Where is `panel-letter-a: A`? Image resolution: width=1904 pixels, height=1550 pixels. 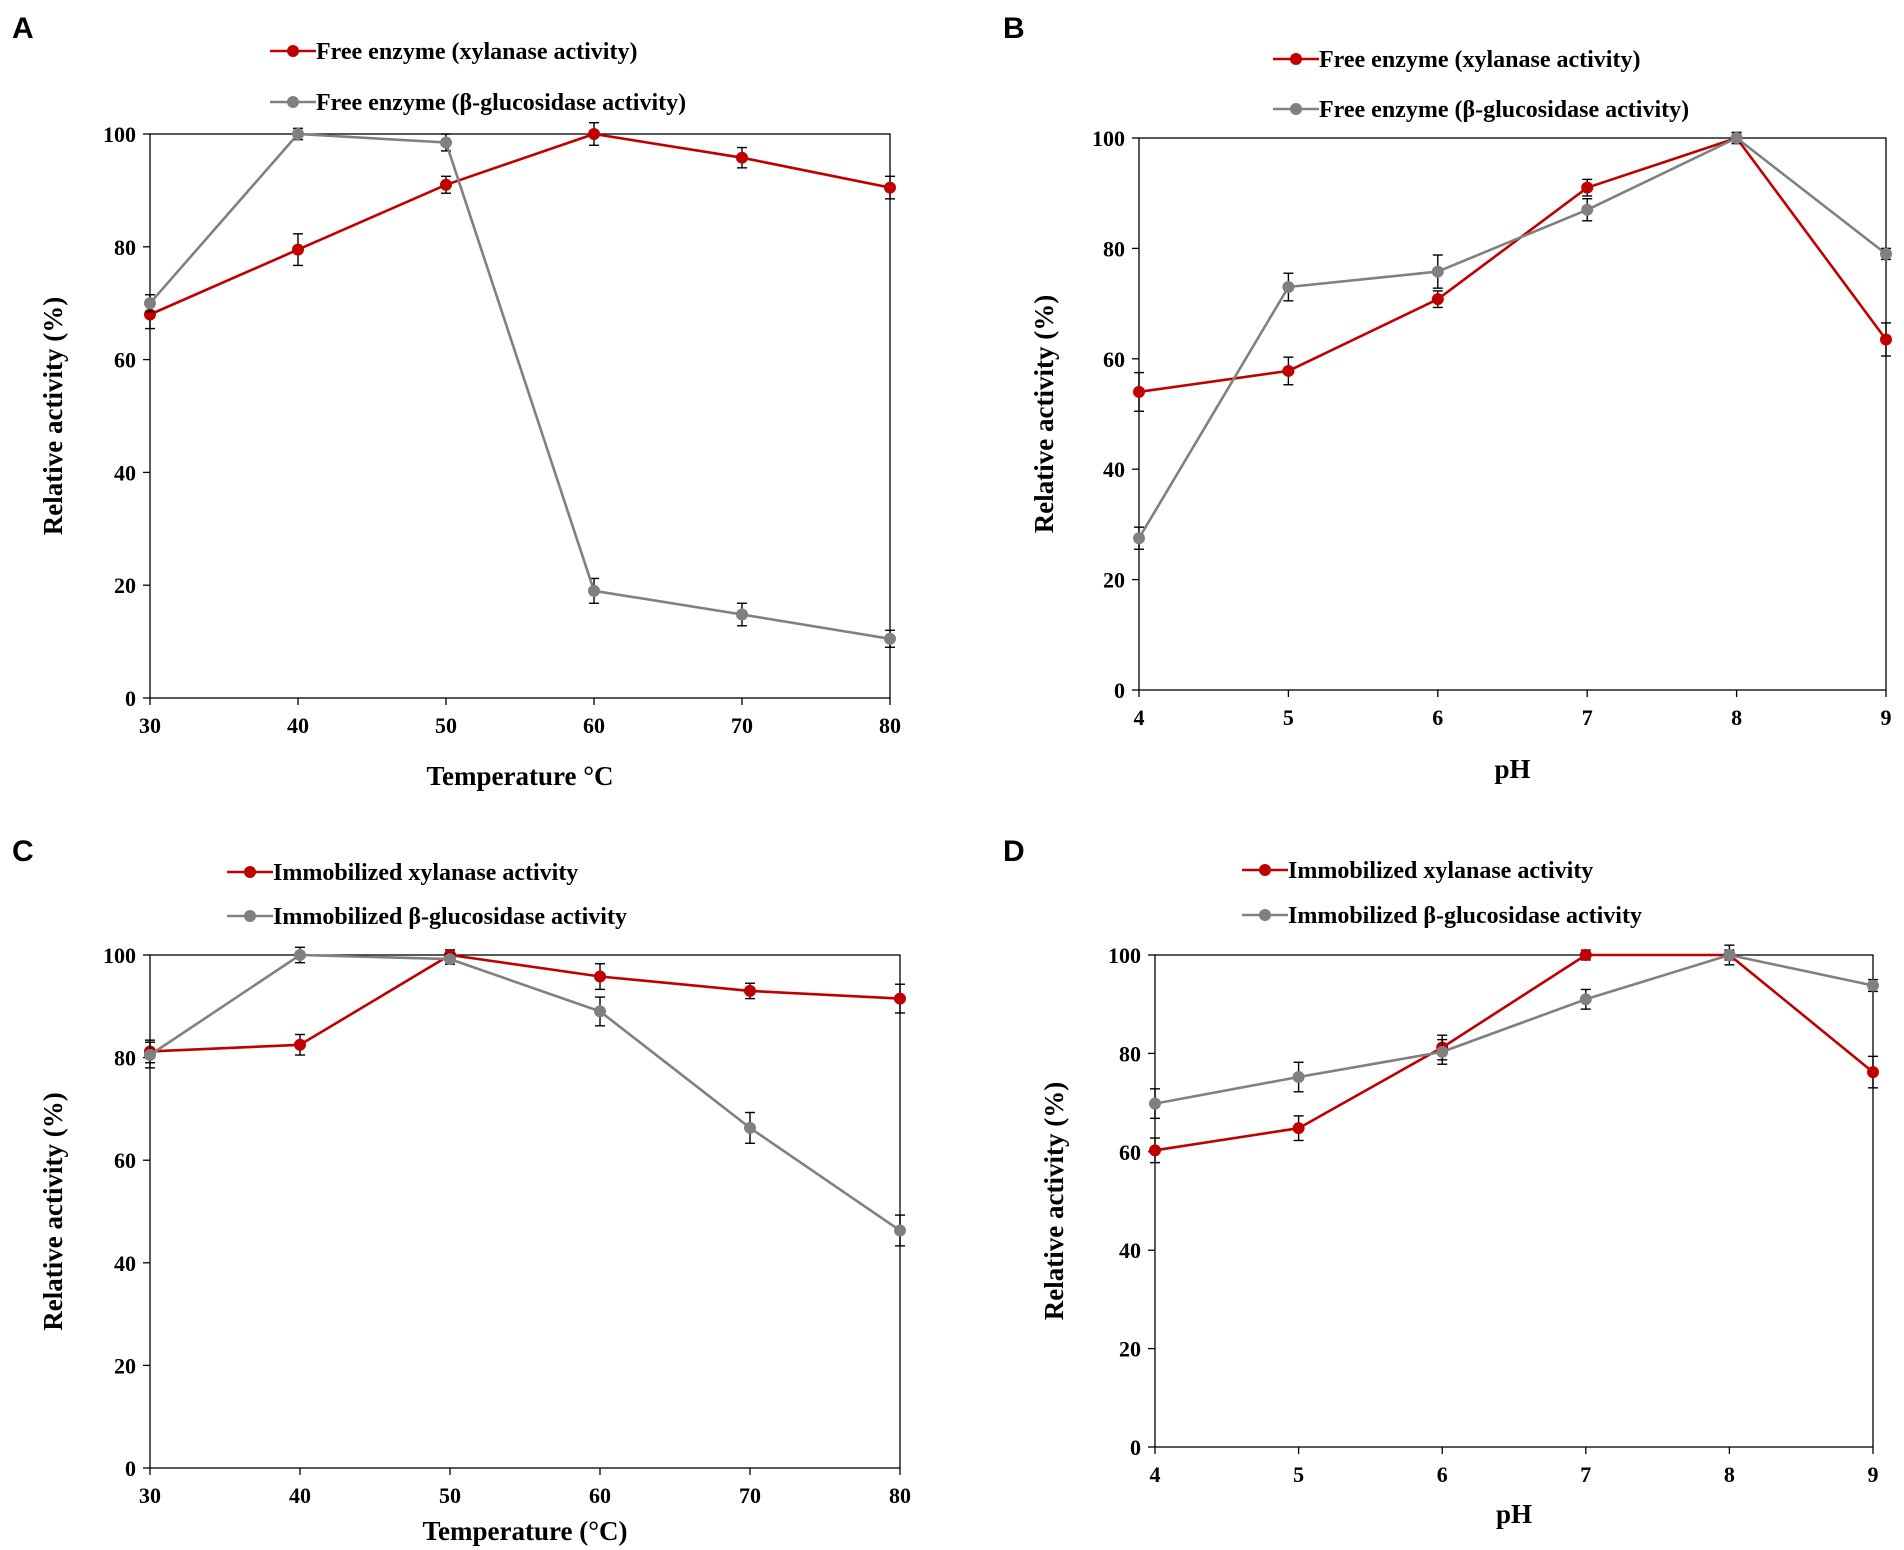
panel-letter-a: A is located at coordinates (23, 28).